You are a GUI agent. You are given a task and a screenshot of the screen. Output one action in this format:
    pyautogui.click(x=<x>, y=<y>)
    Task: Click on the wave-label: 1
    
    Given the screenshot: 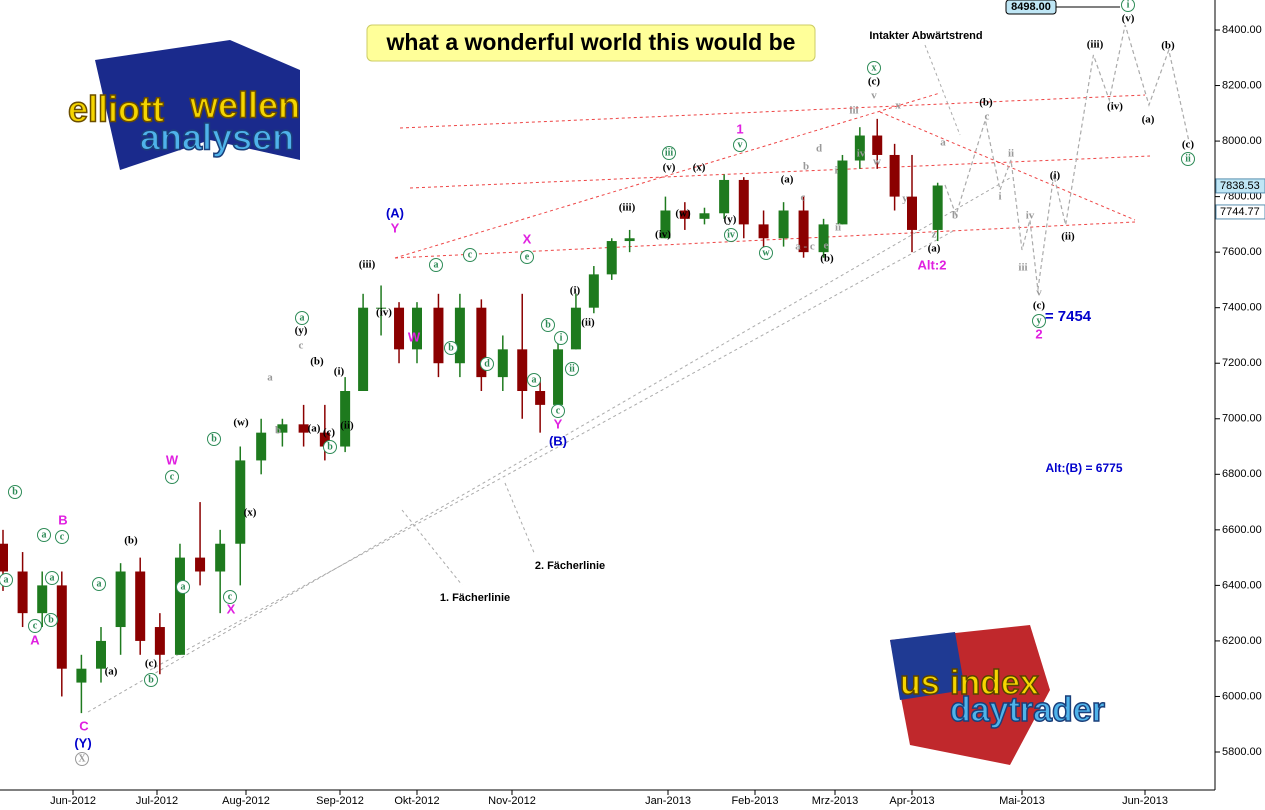 What is the action you would take?
    pyautogui.click(x=739, y=128)
    